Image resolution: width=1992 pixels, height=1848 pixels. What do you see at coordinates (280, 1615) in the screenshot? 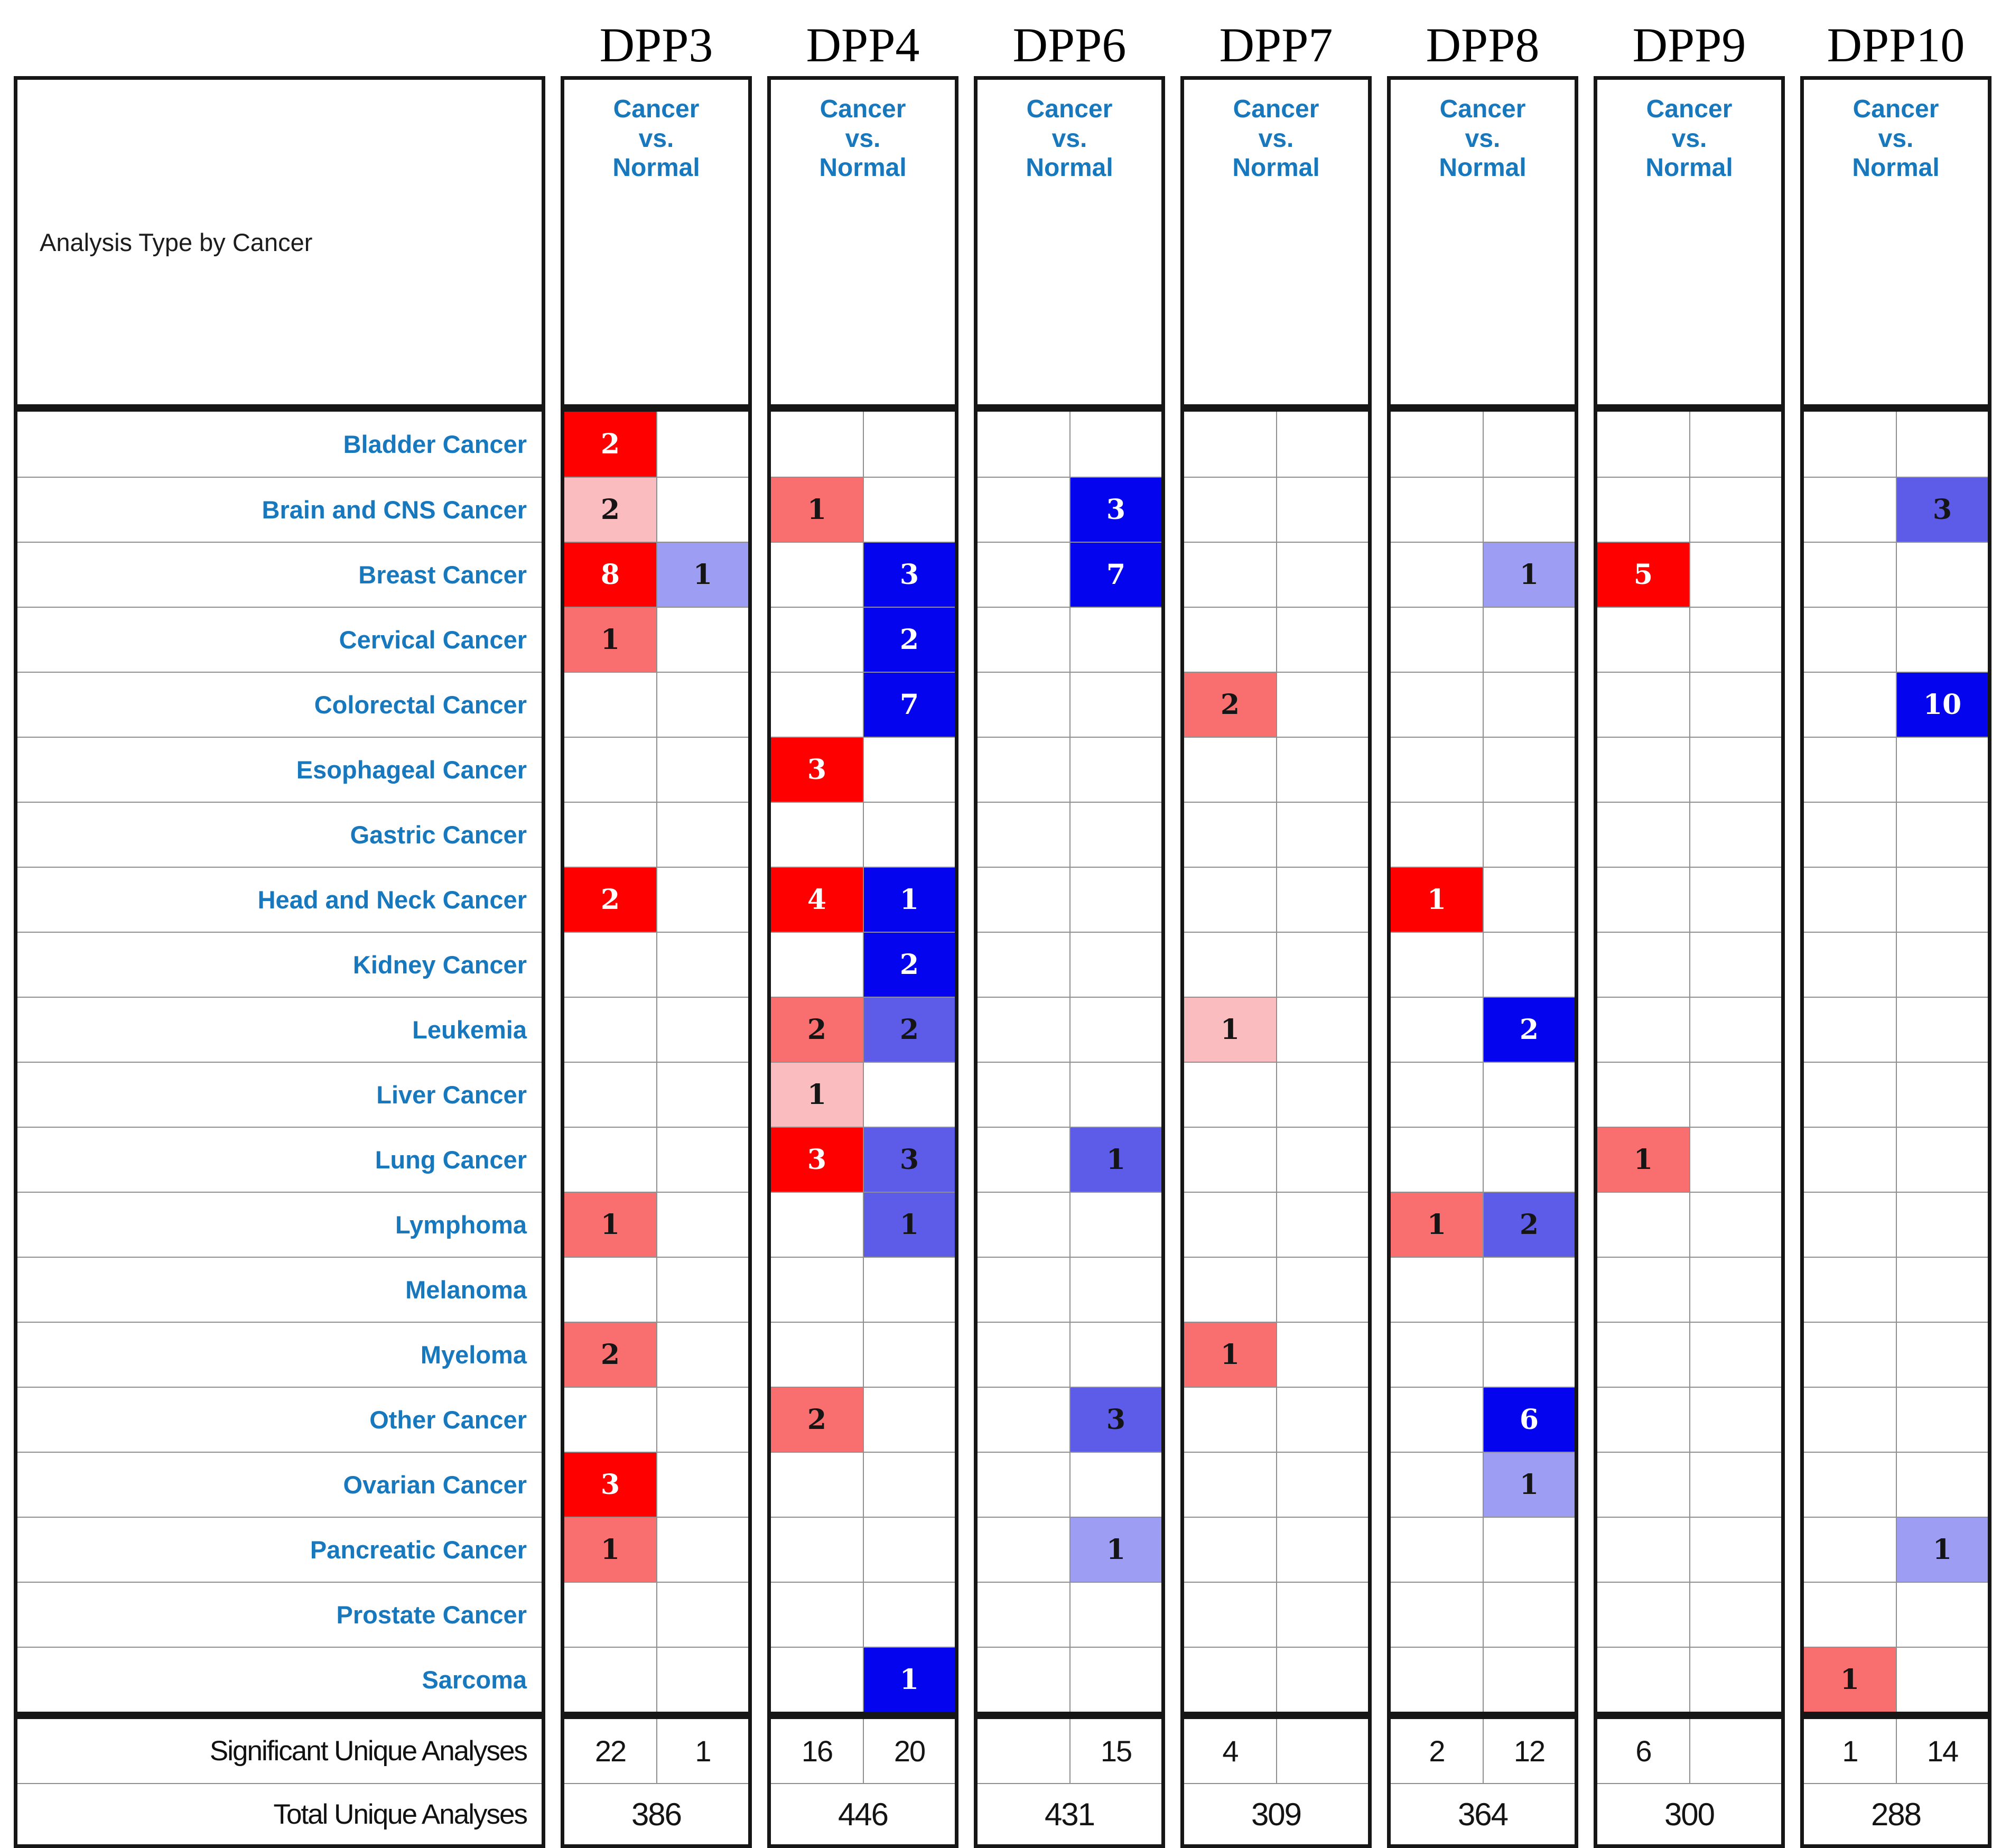
I see `label-row-prostate-cancer: Prostate Cancer` at bounding box center [280, 1615].